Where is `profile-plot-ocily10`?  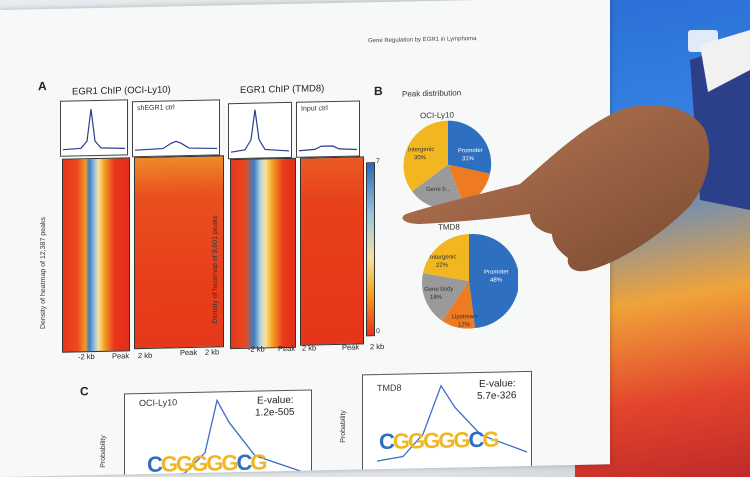
profile-plot-ocily10 is located at coordinates (94, 128).